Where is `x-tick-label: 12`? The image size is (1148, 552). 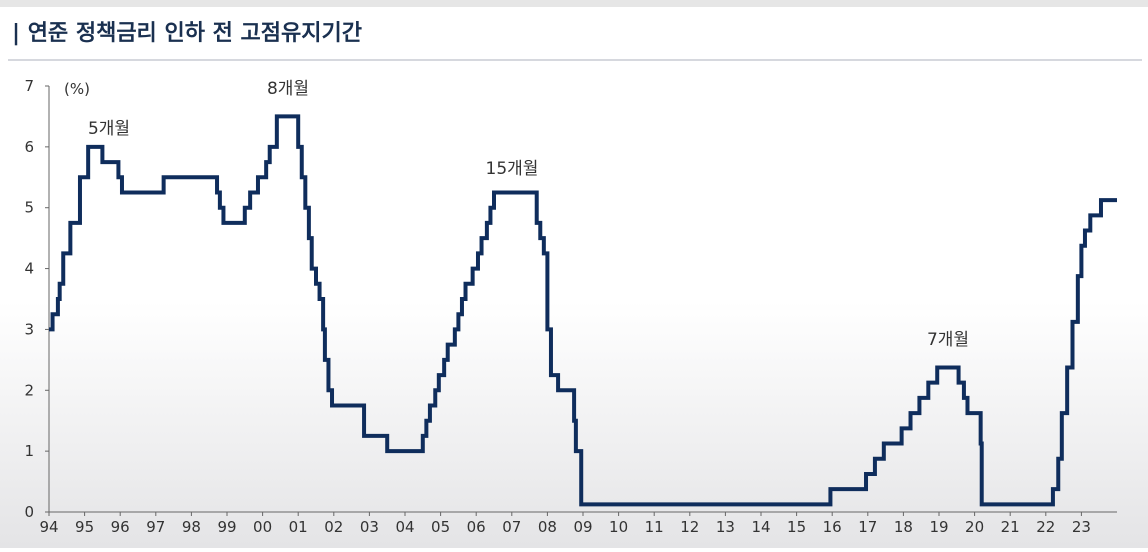
x-tick-label: 12 is located at coordinates (689, 527).